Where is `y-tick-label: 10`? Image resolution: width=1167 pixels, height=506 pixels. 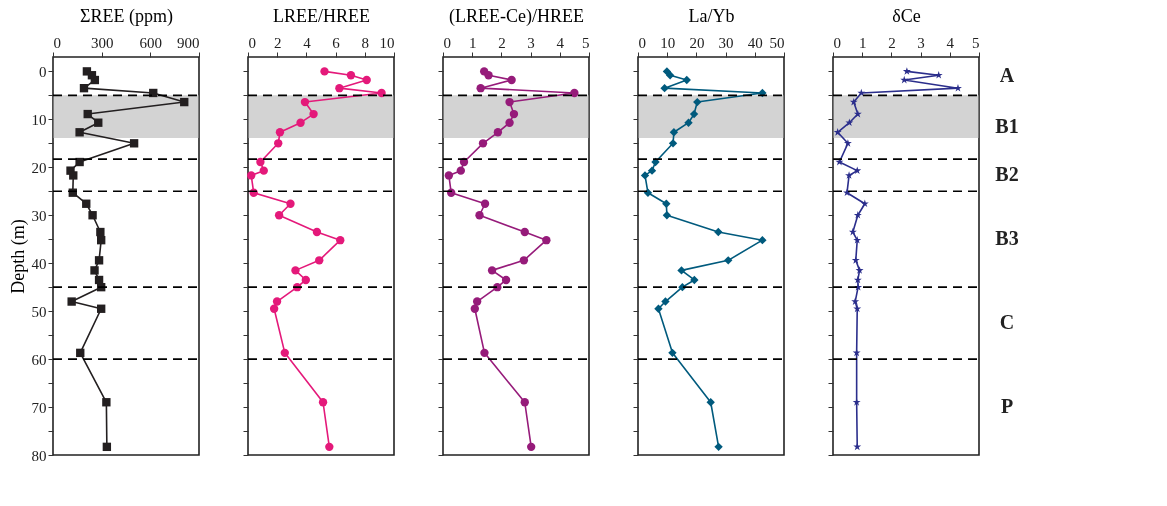
y-tick-label: 10 is located at coordinates (39, 119).